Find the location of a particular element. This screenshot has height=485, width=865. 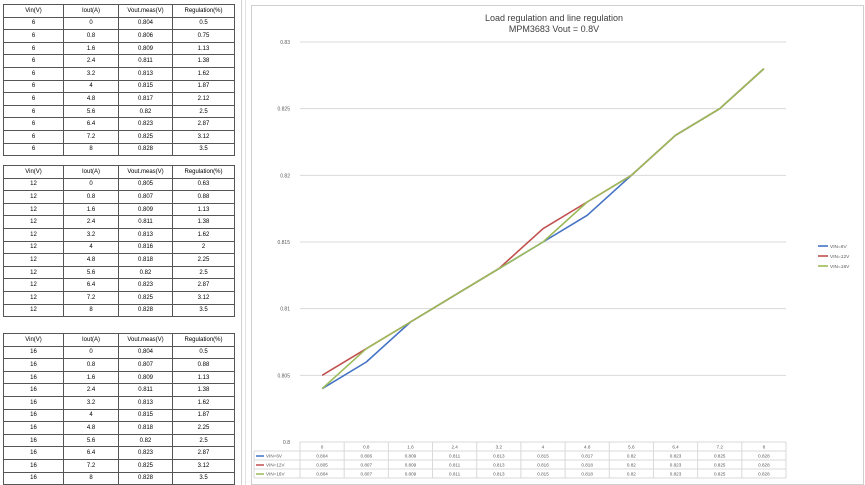

column-header: Vout.meas(V) is located at coordinates (145, 172).